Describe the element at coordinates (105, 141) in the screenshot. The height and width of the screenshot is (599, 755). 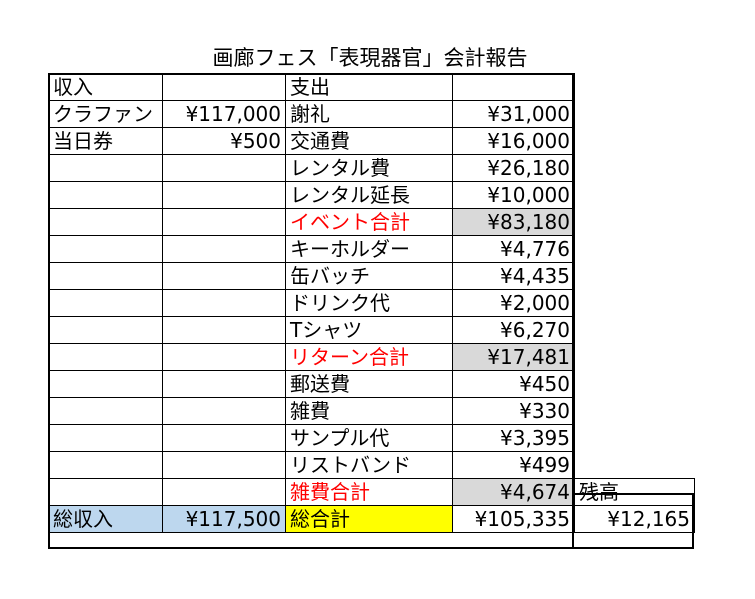
I see `income-label: 当日券` at that location.